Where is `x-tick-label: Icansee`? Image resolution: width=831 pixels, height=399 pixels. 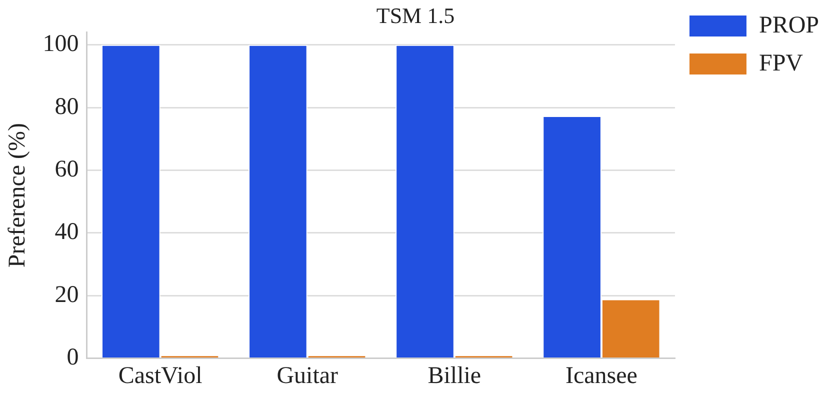 x-tick-label: Icansee is located at coordinates (601, 375).